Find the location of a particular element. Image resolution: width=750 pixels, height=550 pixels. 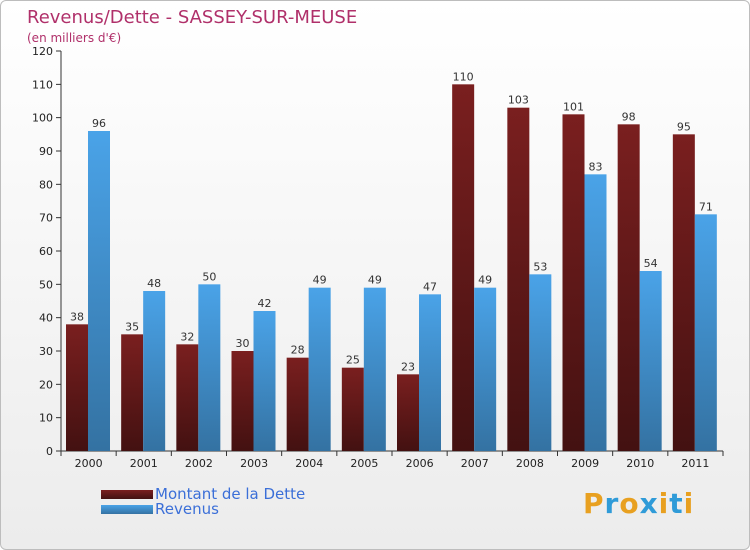

y-tick-label: 70 is located at coordinates (46, 218).